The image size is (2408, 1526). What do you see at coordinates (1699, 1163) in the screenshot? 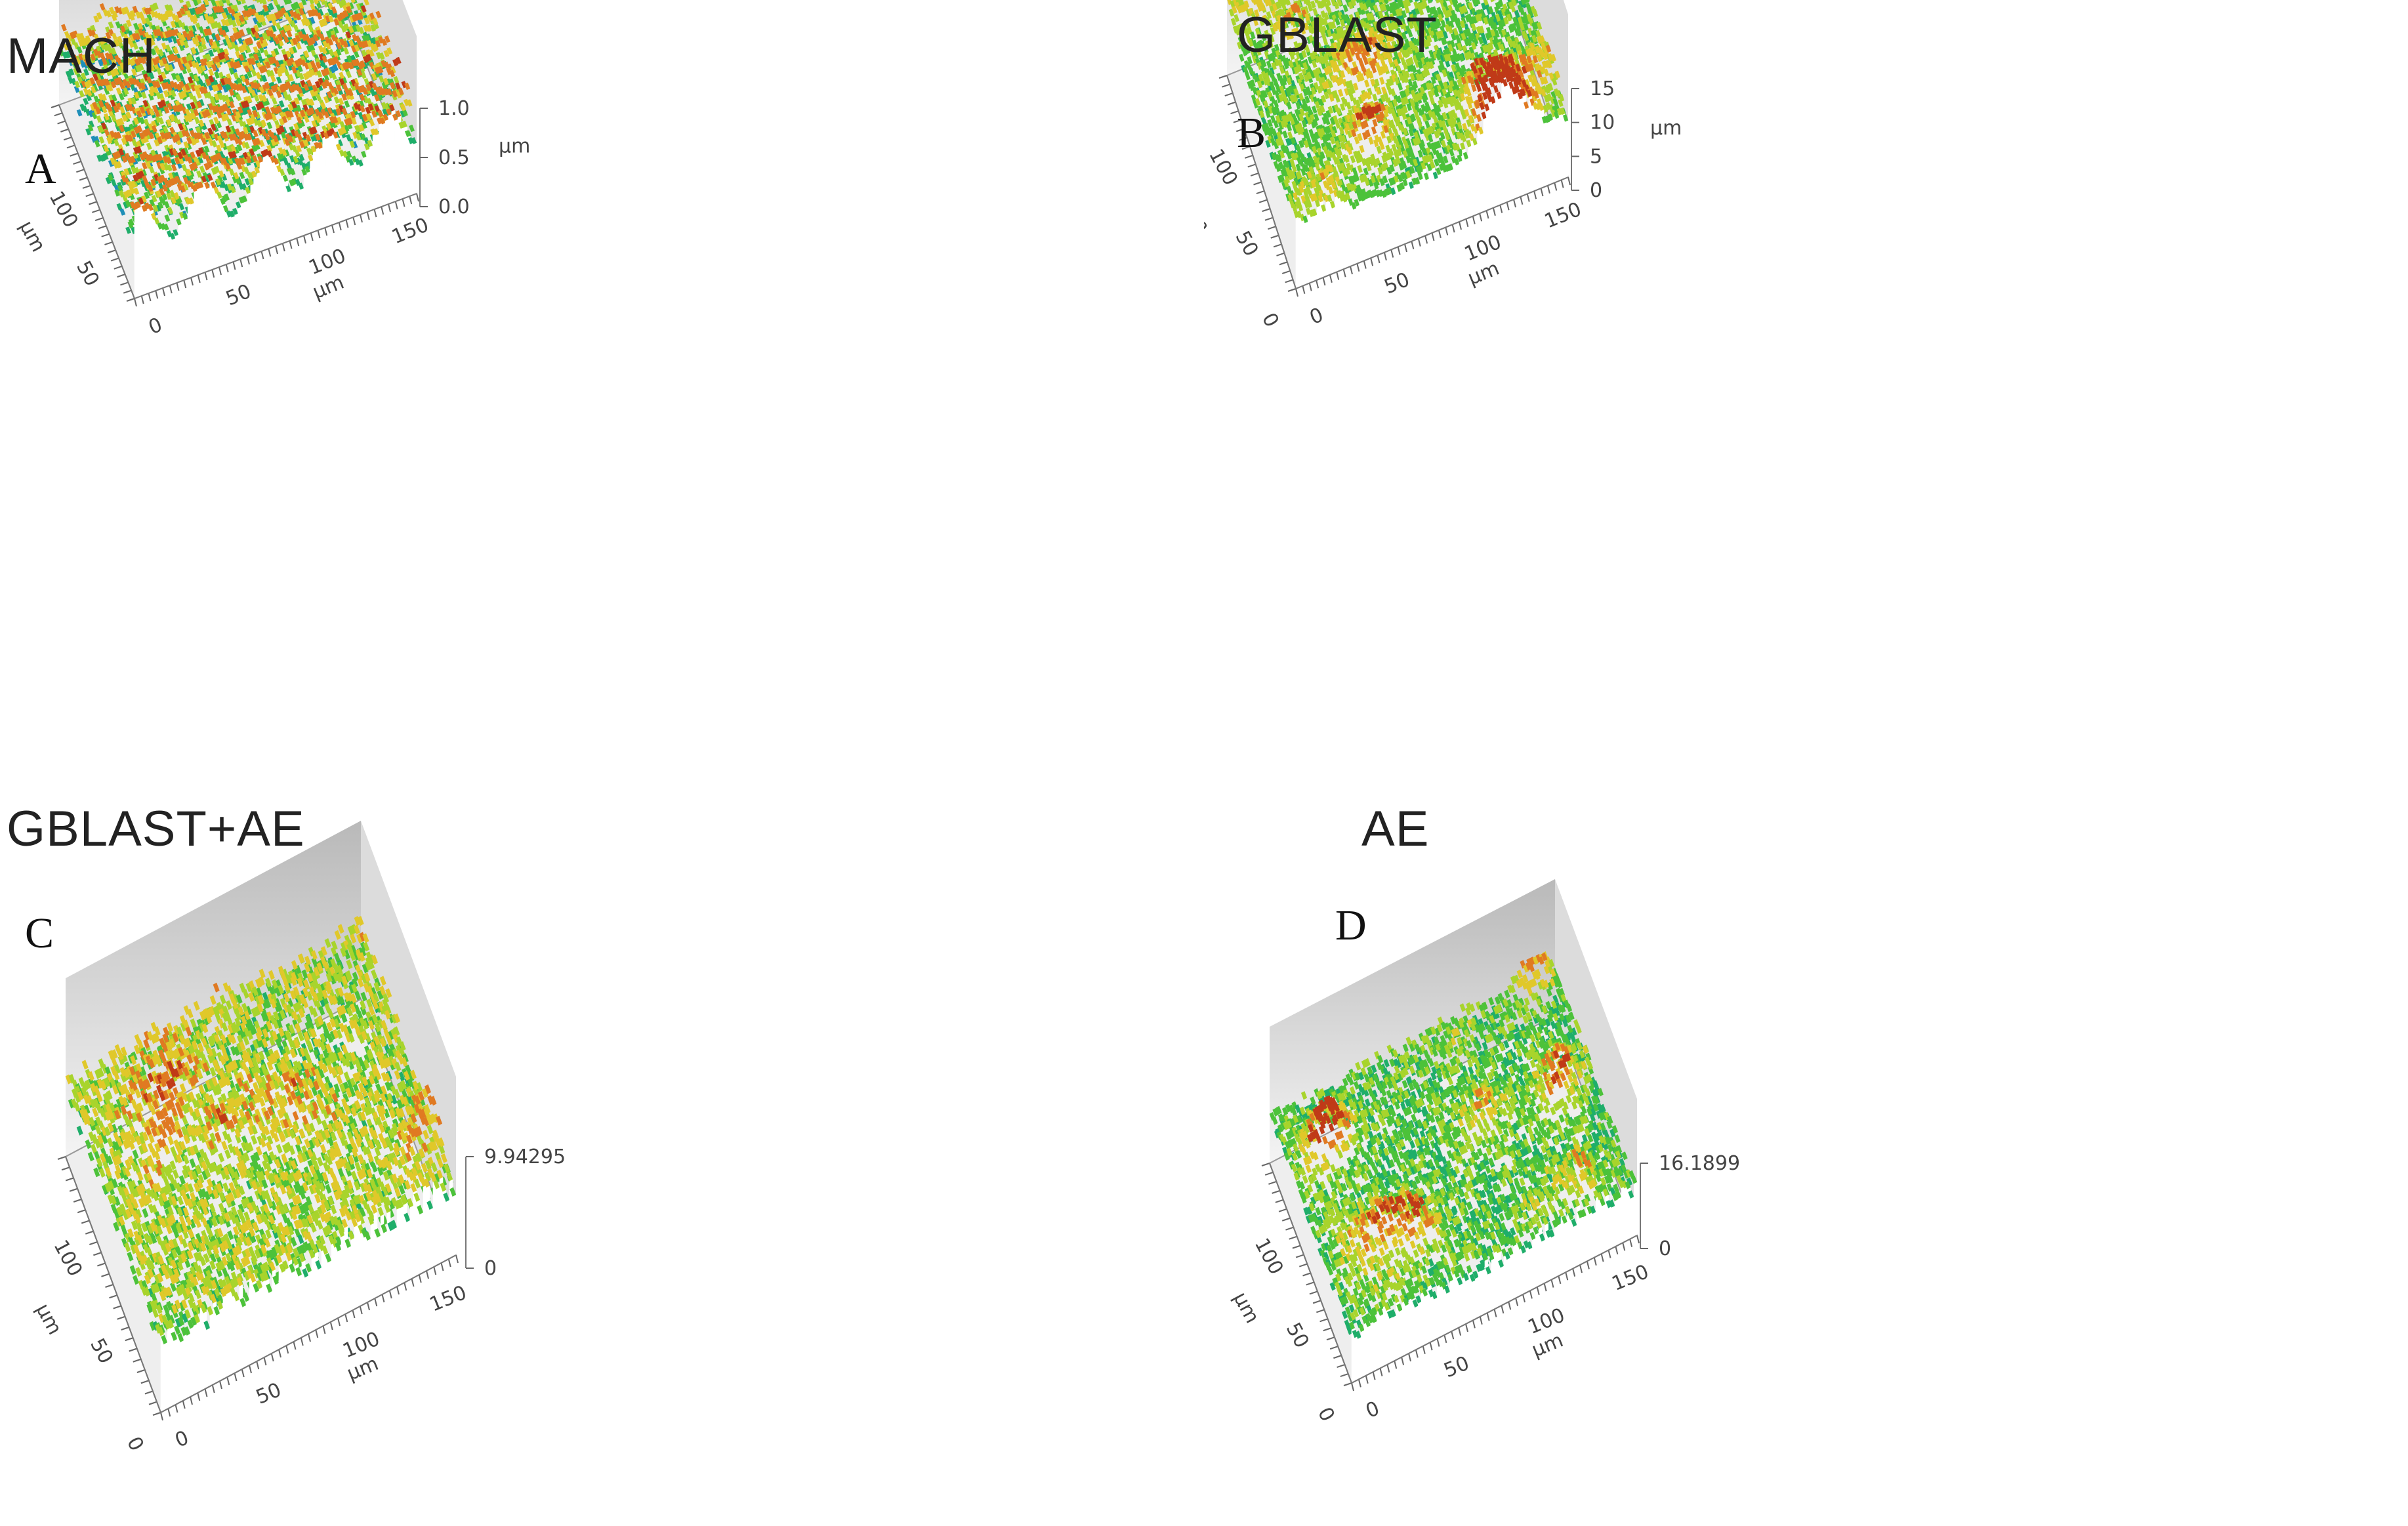
I see `z-tick-label: 16.1899` at bounding box center [1699, 1163].